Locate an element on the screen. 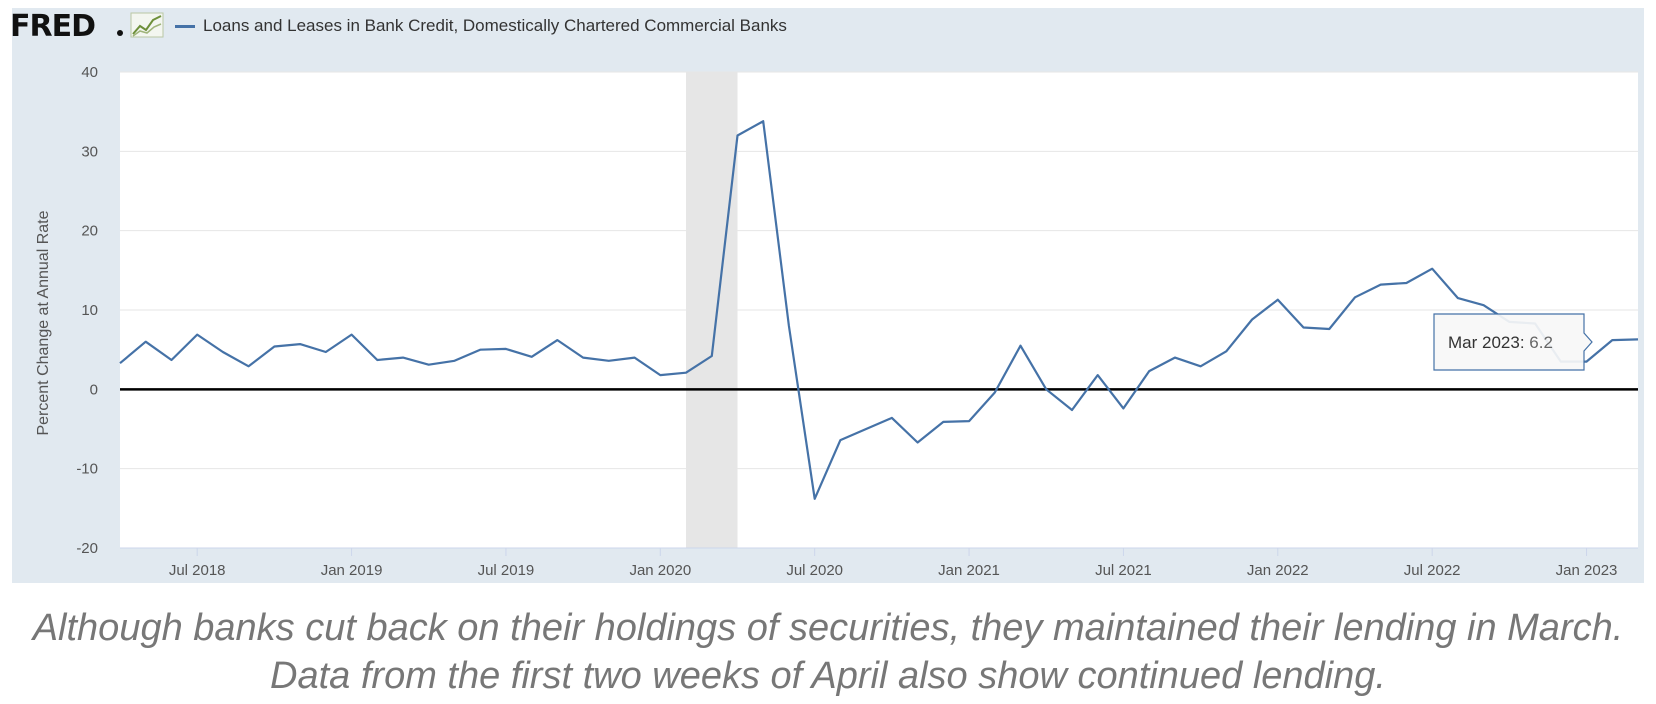  tooltip-box is located at coordinates (1513, 342).